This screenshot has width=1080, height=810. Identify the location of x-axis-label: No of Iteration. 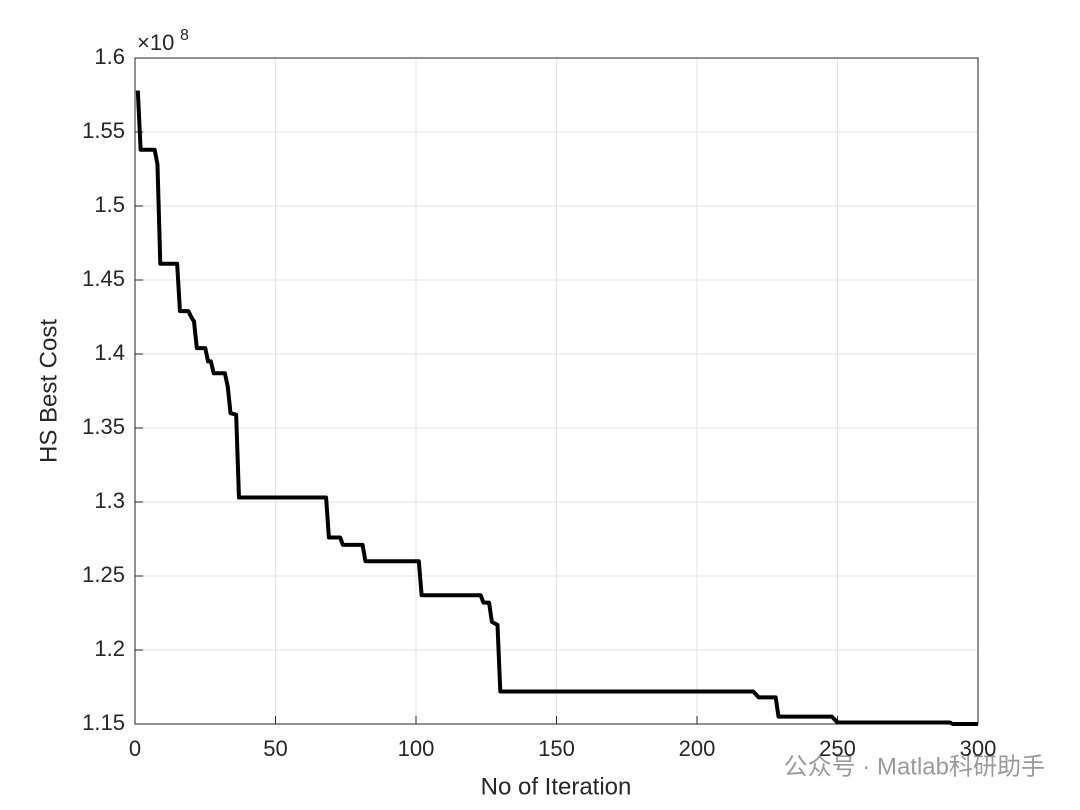
(556, 786).